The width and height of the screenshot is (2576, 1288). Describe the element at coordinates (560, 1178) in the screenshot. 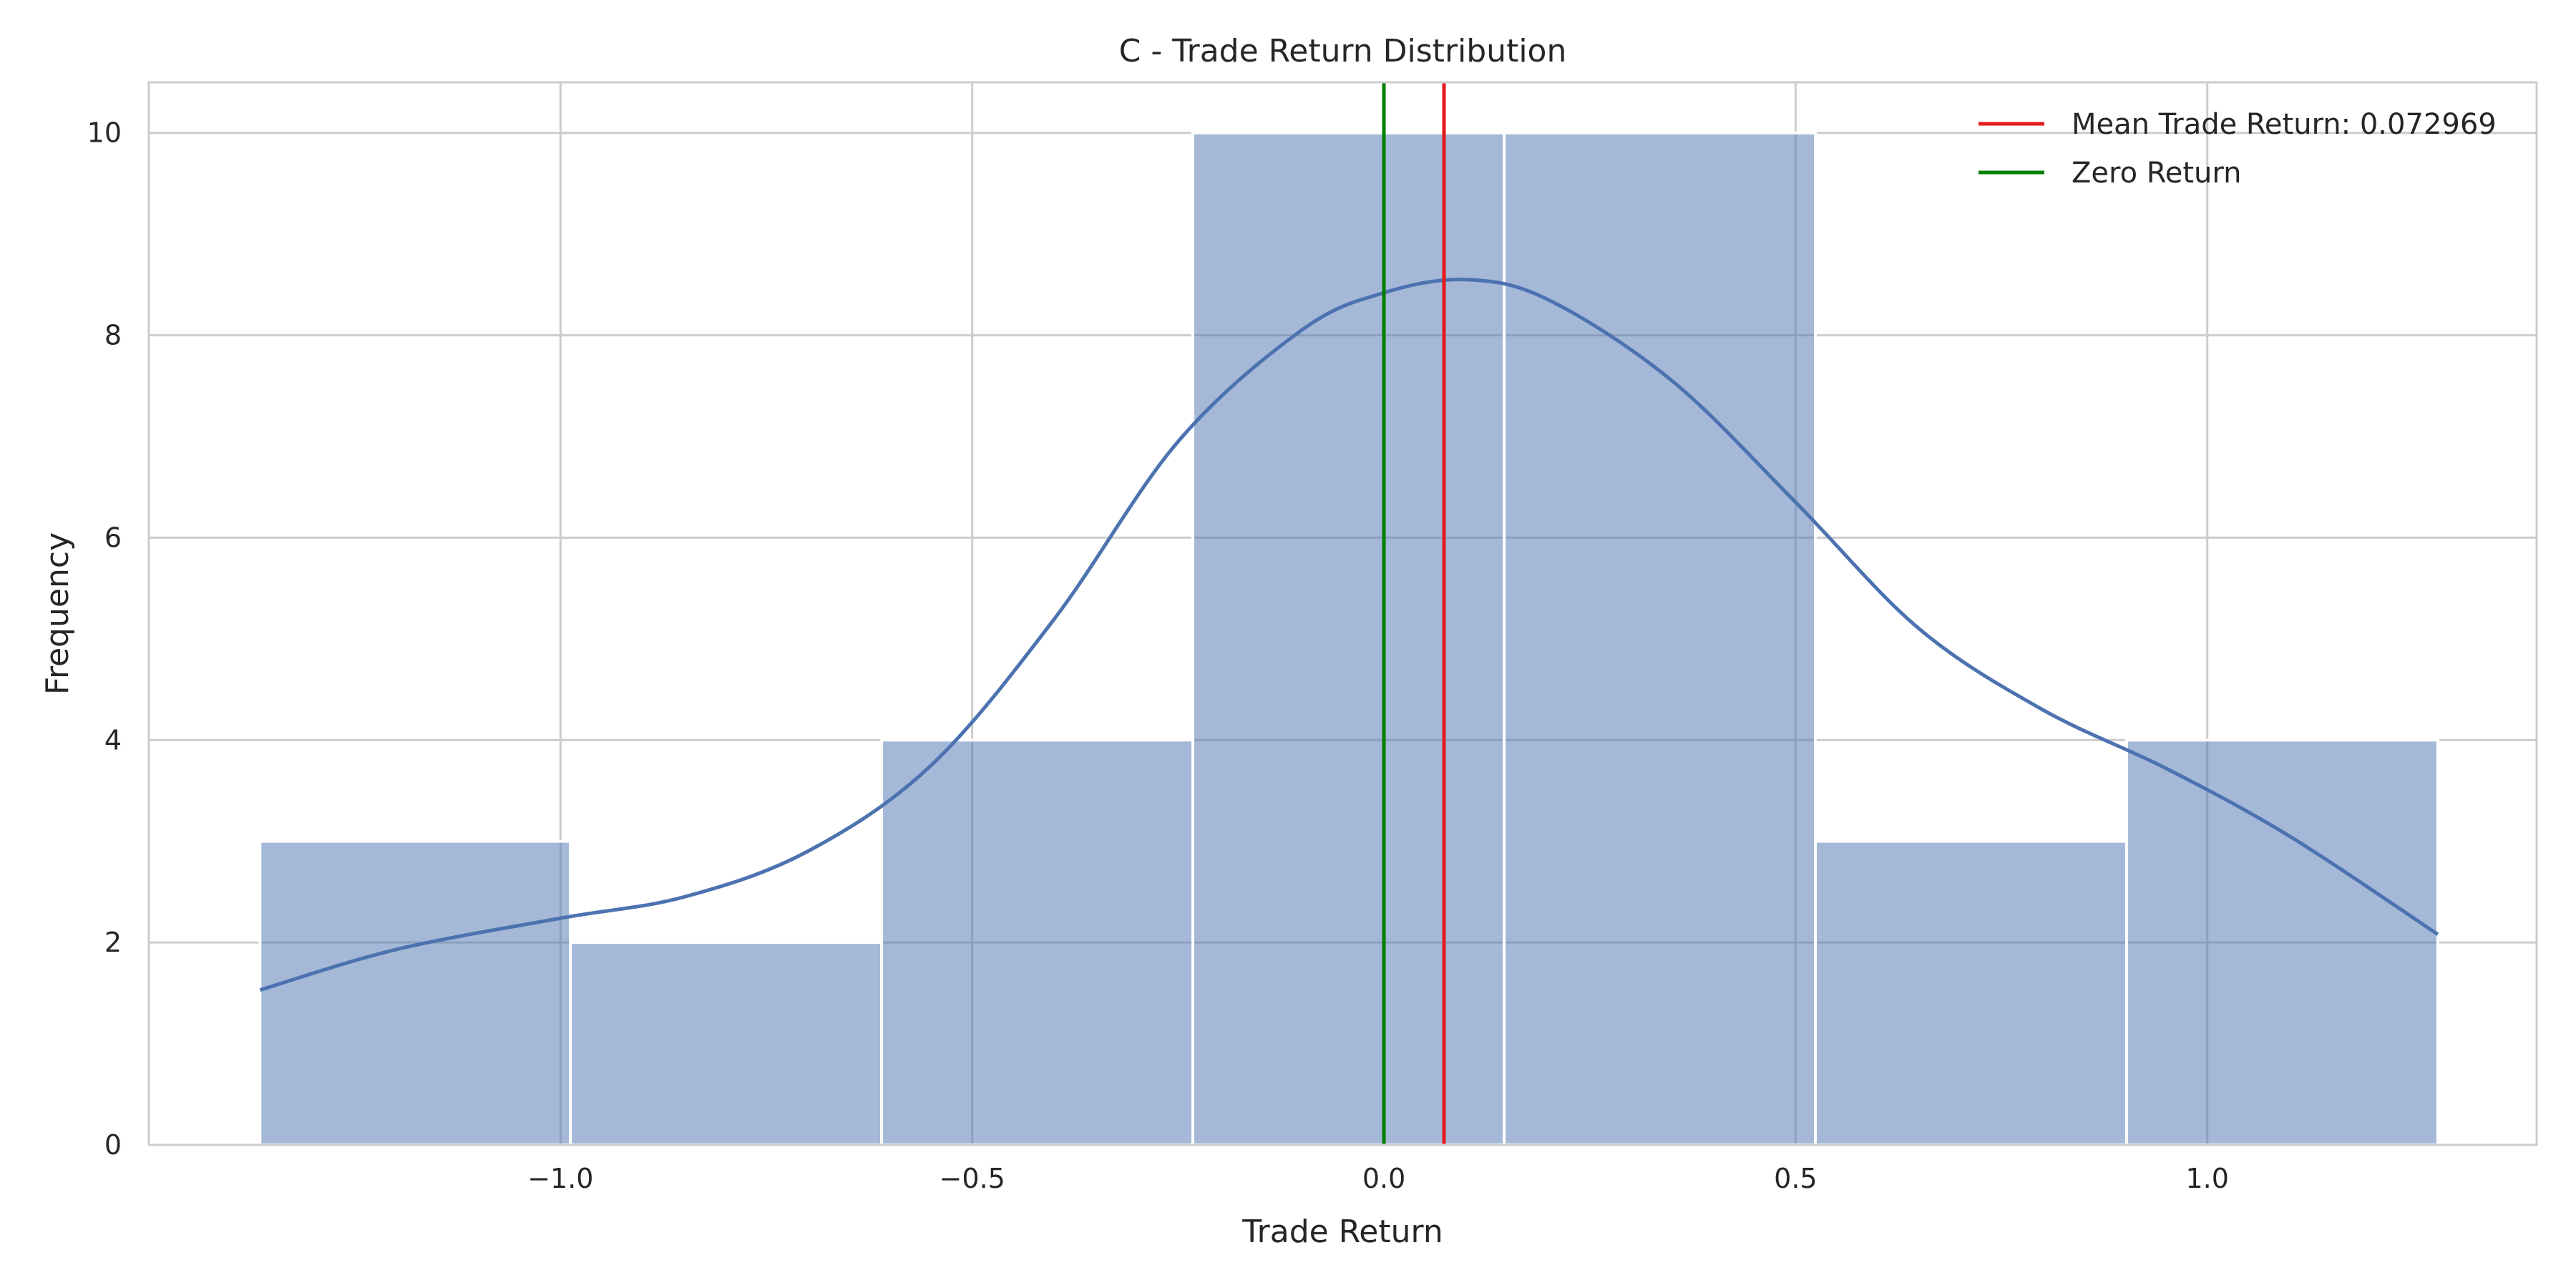

I see `x-tick-label: −1.0` at that location.